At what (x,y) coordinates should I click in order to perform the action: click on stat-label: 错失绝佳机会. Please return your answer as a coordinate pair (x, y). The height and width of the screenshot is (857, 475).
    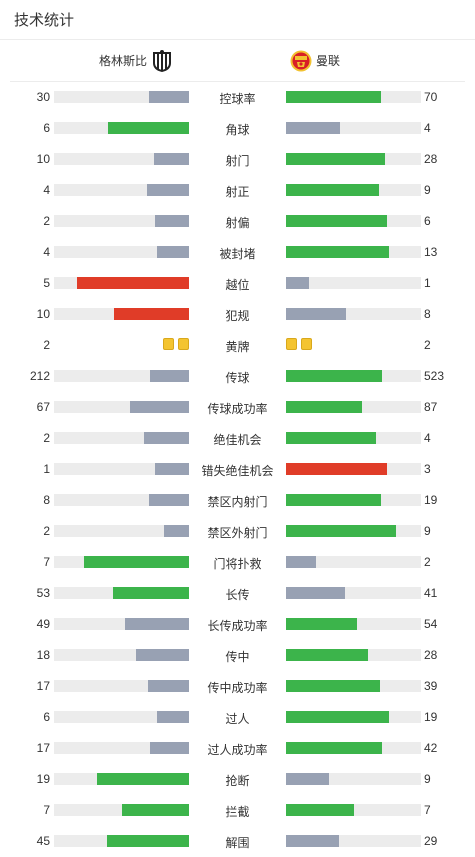
    Looking at the image, I should click on (237, 471).